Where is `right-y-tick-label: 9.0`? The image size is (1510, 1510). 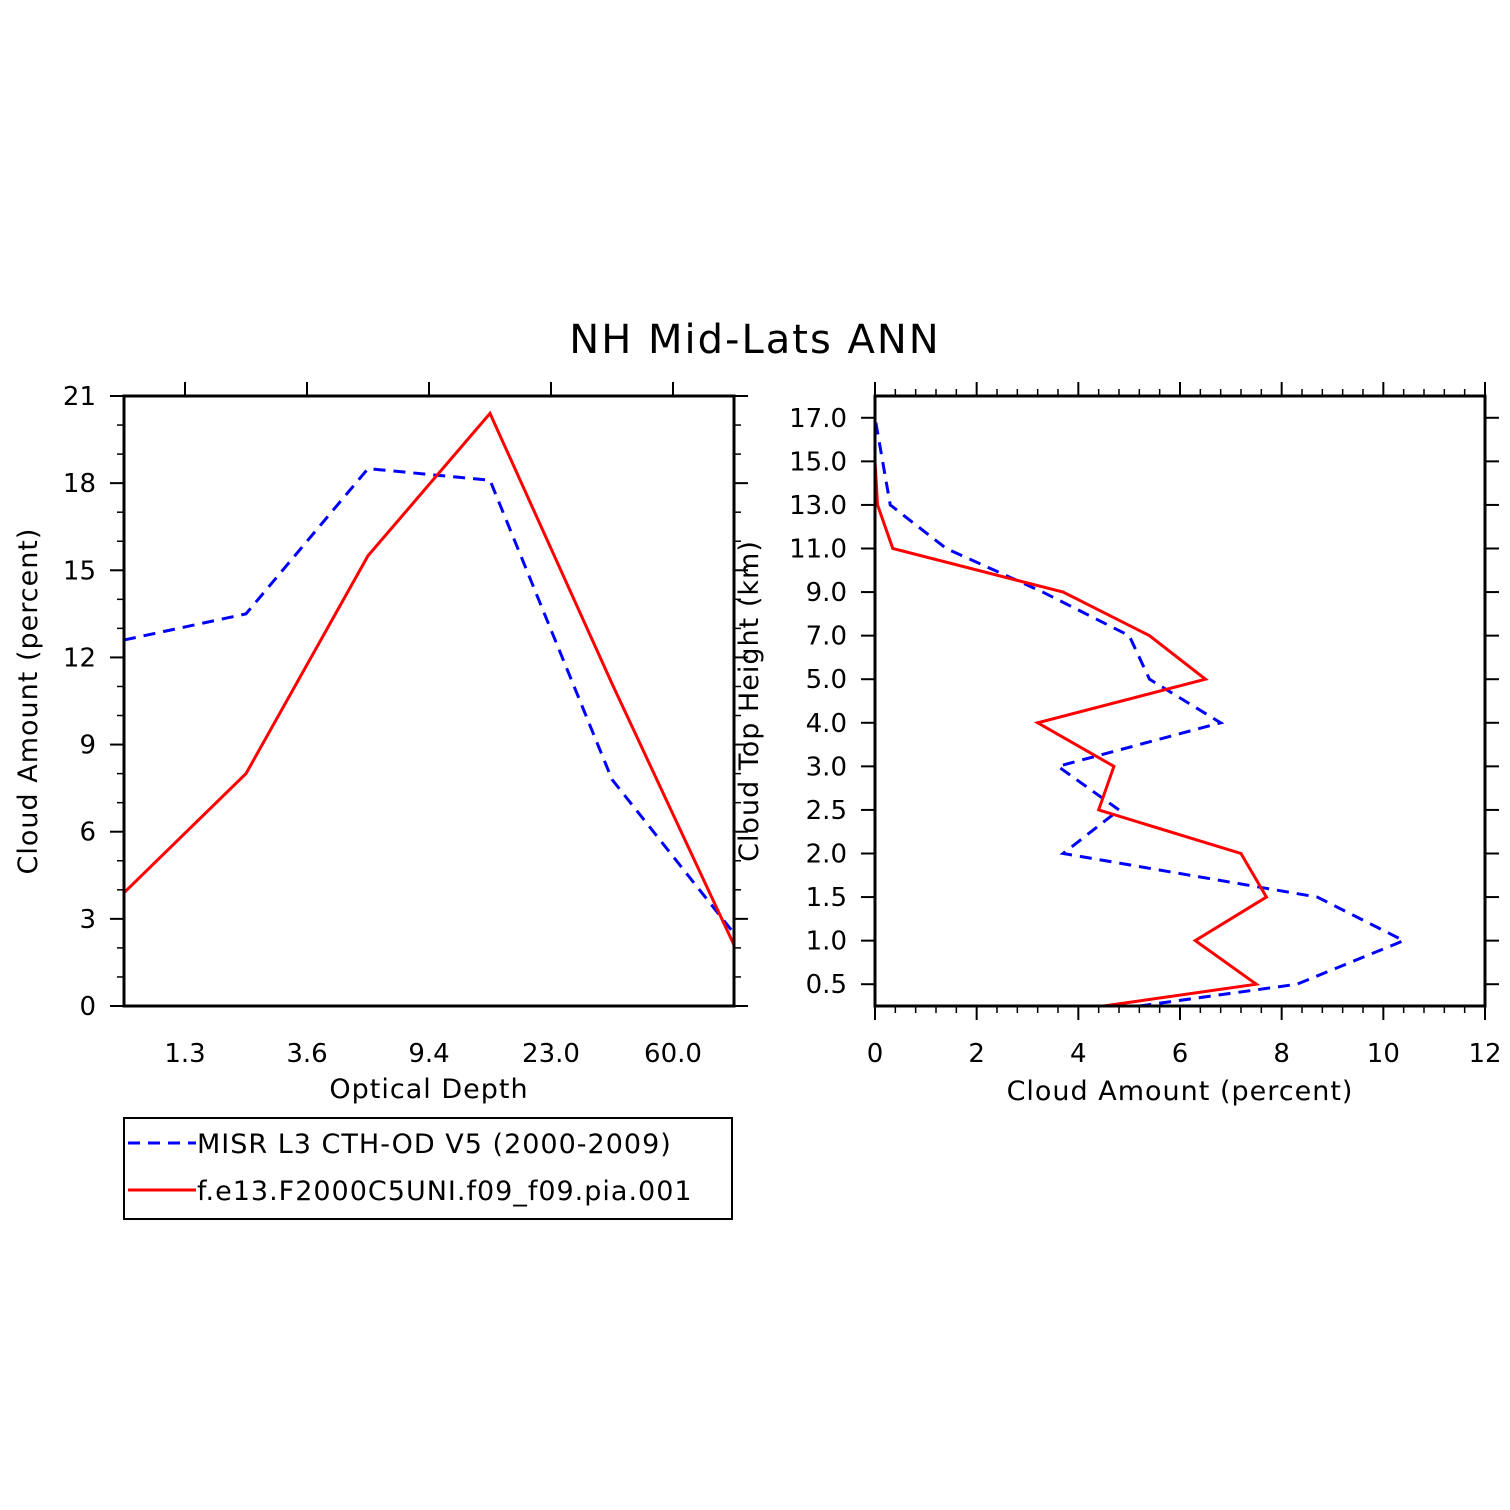
right-y-tick-label: 9.0 is located at coordinates (826, 593).